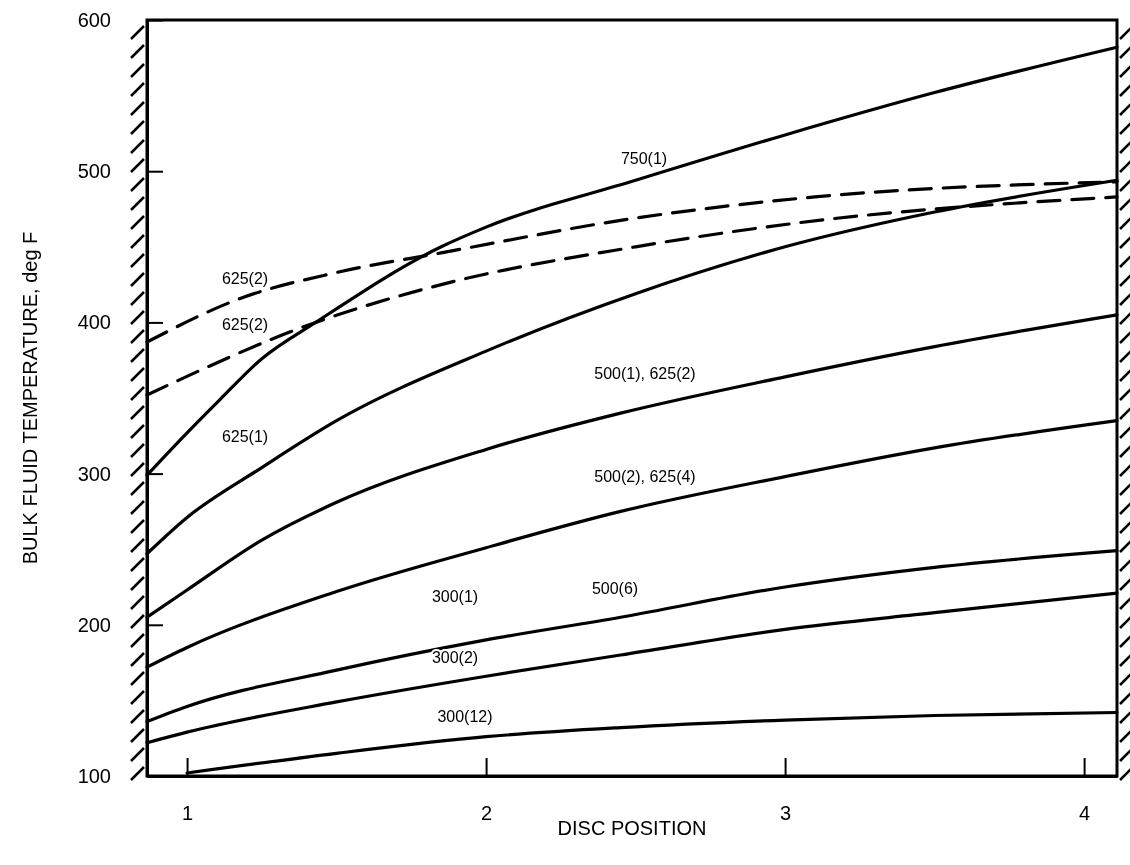 The width and height of the screenshot is (1130, 865). What do you see at coordinates (188, 813) in the screenshot?
I see `x-tick-label: 1` at bounding box center [188, 813].